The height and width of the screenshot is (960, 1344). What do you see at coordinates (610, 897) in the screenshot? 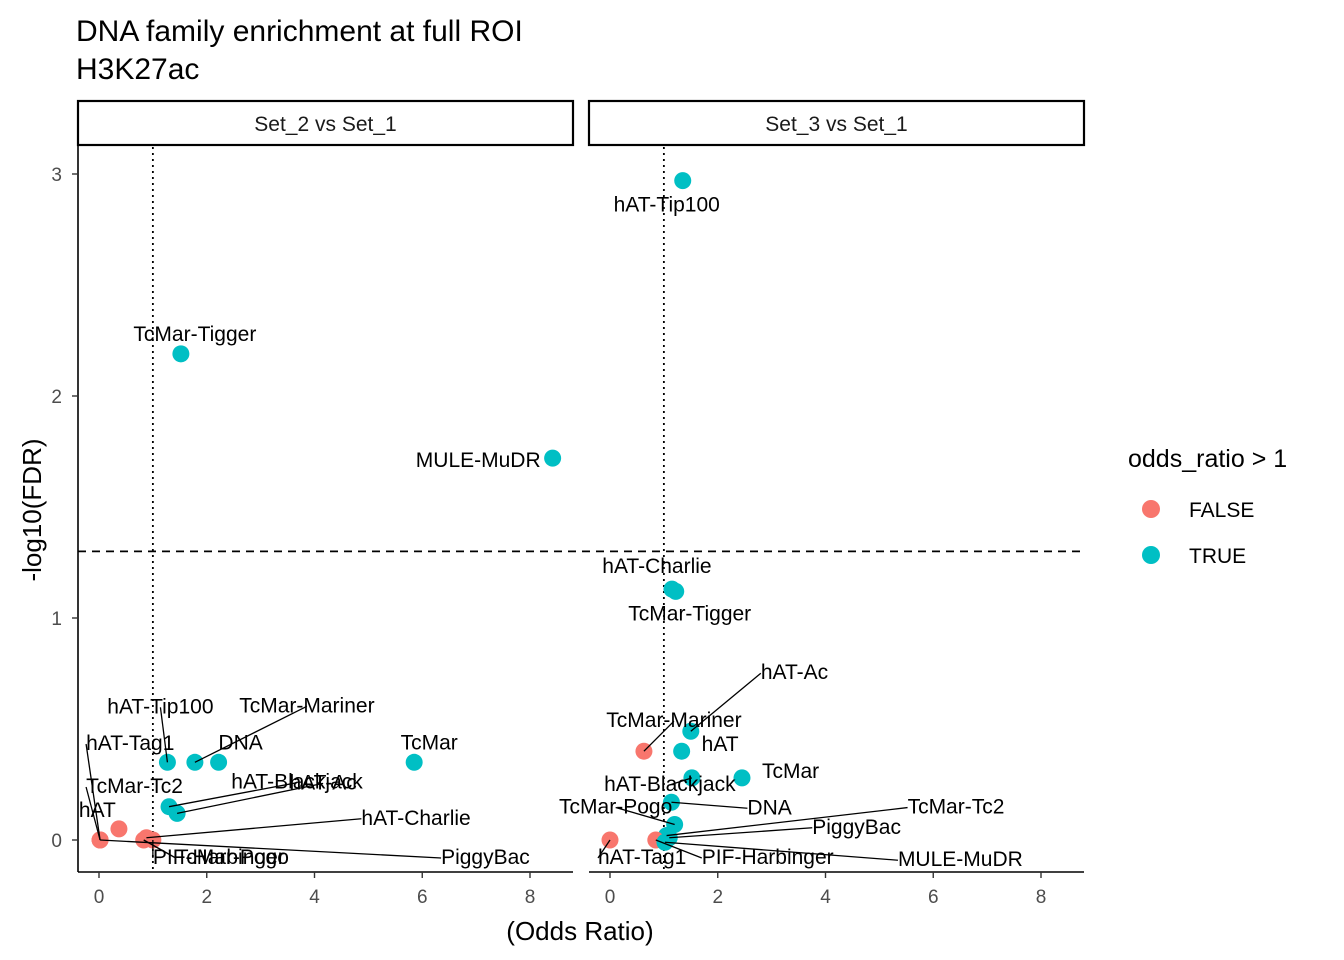
I see `x-tick-label-2-0: 0` at bounding box center [610, 897].